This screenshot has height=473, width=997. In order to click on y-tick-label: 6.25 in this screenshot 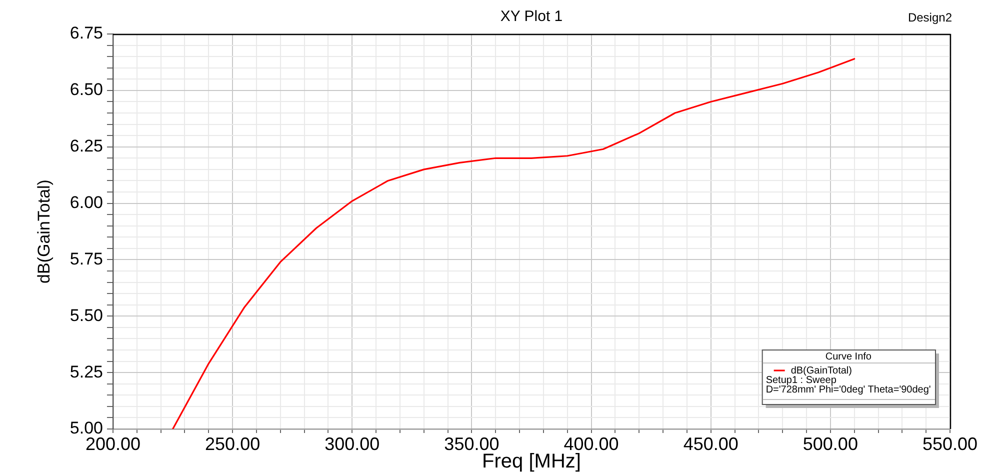, I will do `click(86, 146)`.